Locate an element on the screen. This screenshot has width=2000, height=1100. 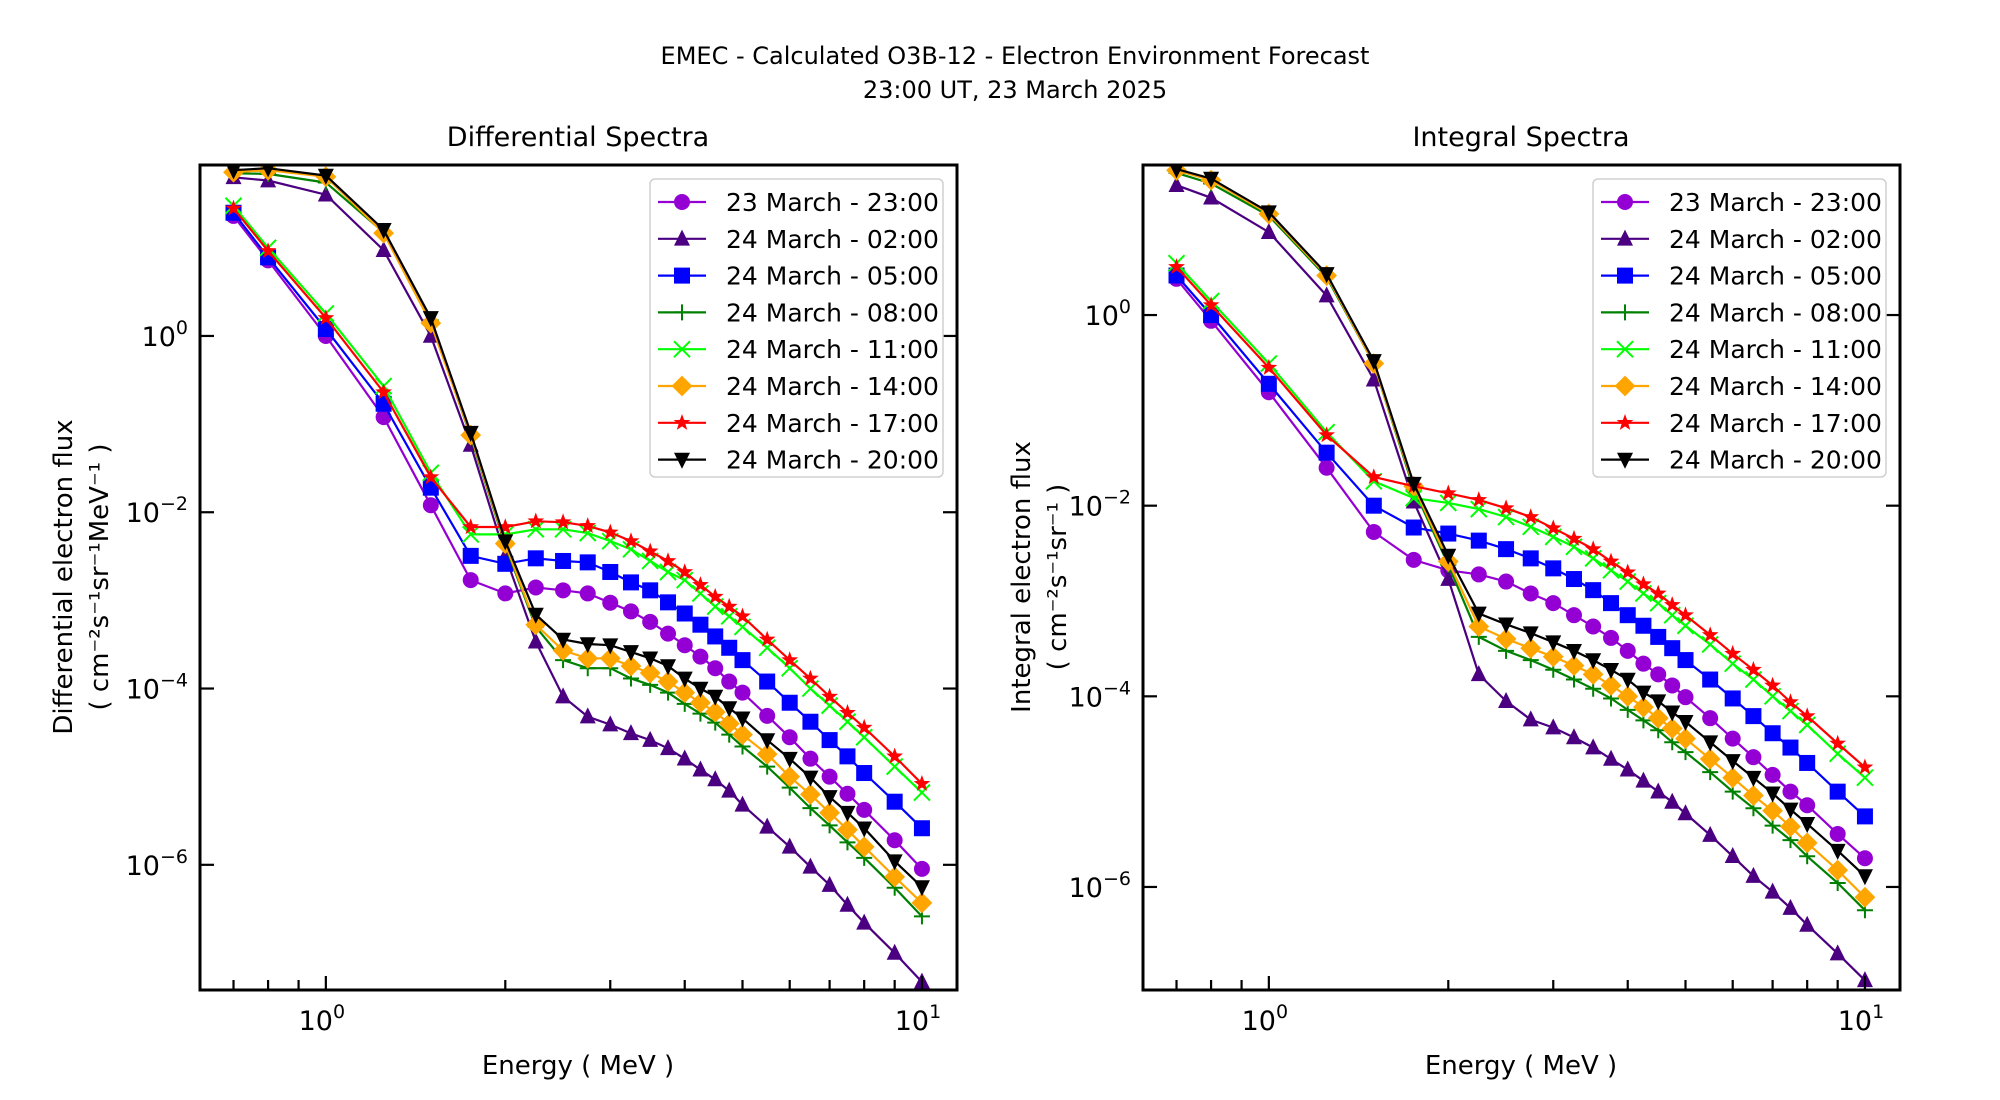
x-tick-label: 100 is located at coordinates (1265, 1019).